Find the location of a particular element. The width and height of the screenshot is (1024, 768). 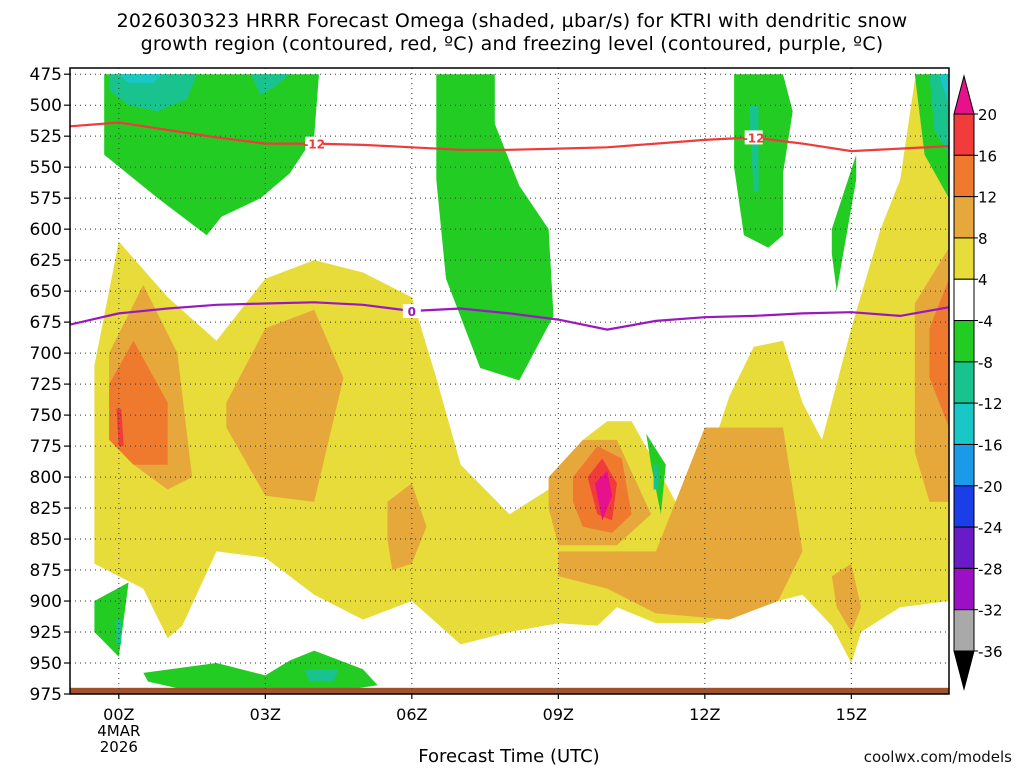

colorbar-label: -12 is located at coordinates (990, 404).